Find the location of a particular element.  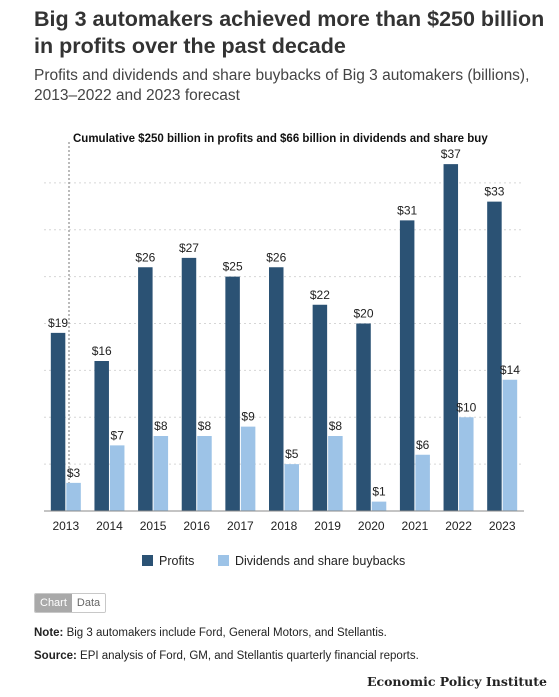

dividends-value-label-2019: $8 is located at coordinates (336, 426).